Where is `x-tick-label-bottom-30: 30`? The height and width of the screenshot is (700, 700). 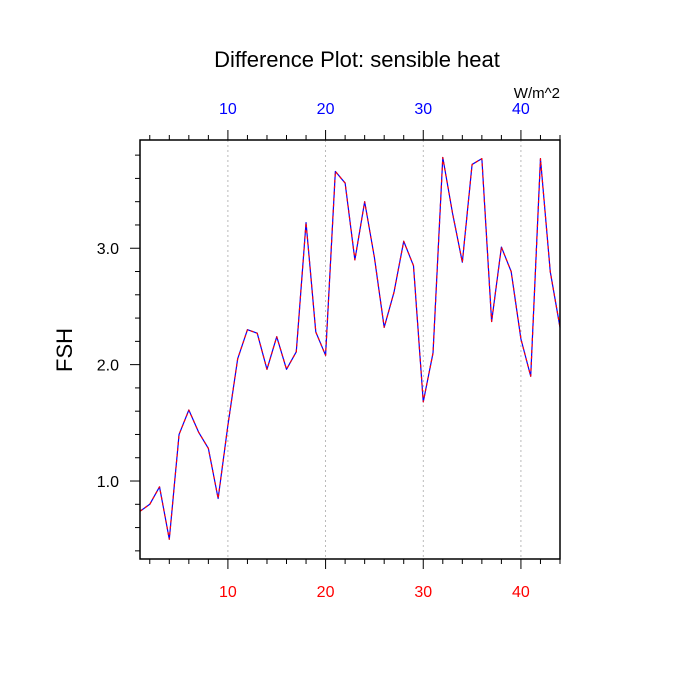 x-tick-label-bottom-30: 30 is located at coordinates (423, 592).